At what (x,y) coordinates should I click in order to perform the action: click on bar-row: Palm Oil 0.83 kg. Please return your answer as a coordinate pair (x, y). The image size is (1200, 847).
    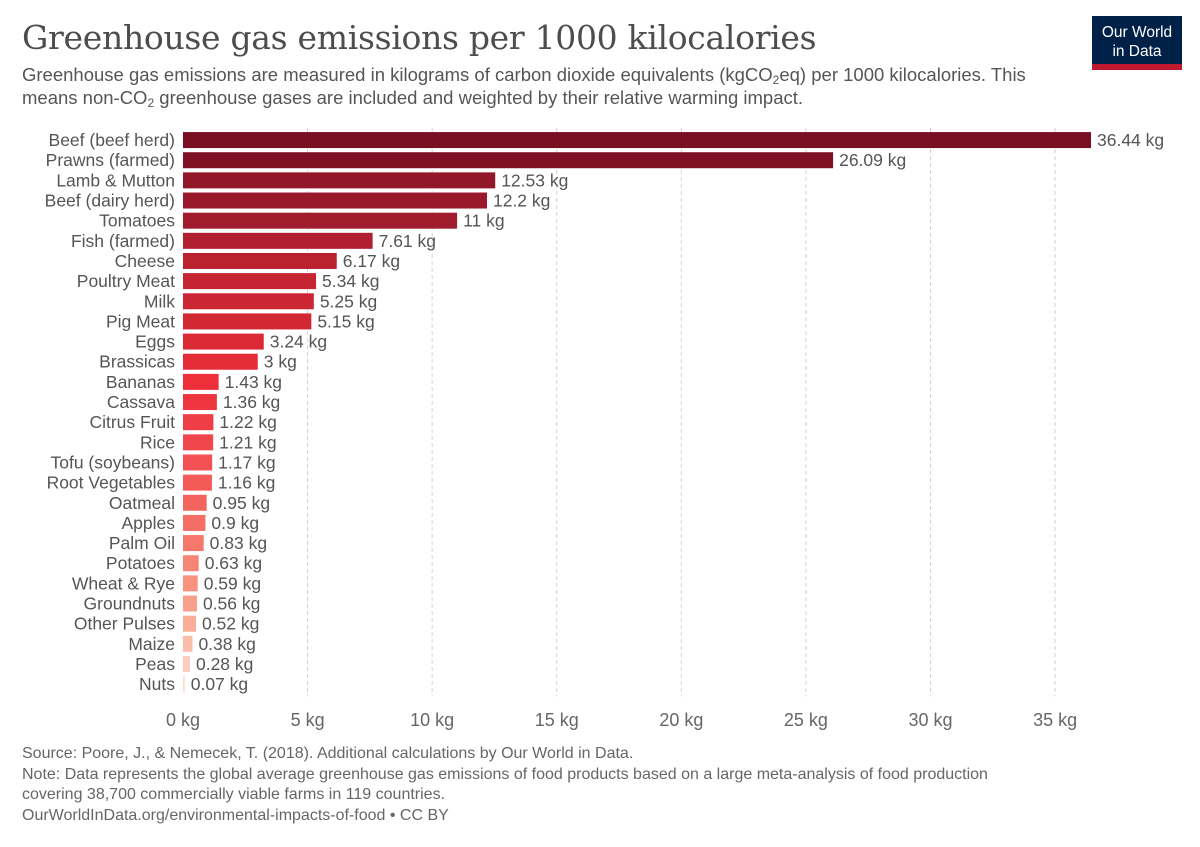
    Looking at the image, I should click on (188, 543).